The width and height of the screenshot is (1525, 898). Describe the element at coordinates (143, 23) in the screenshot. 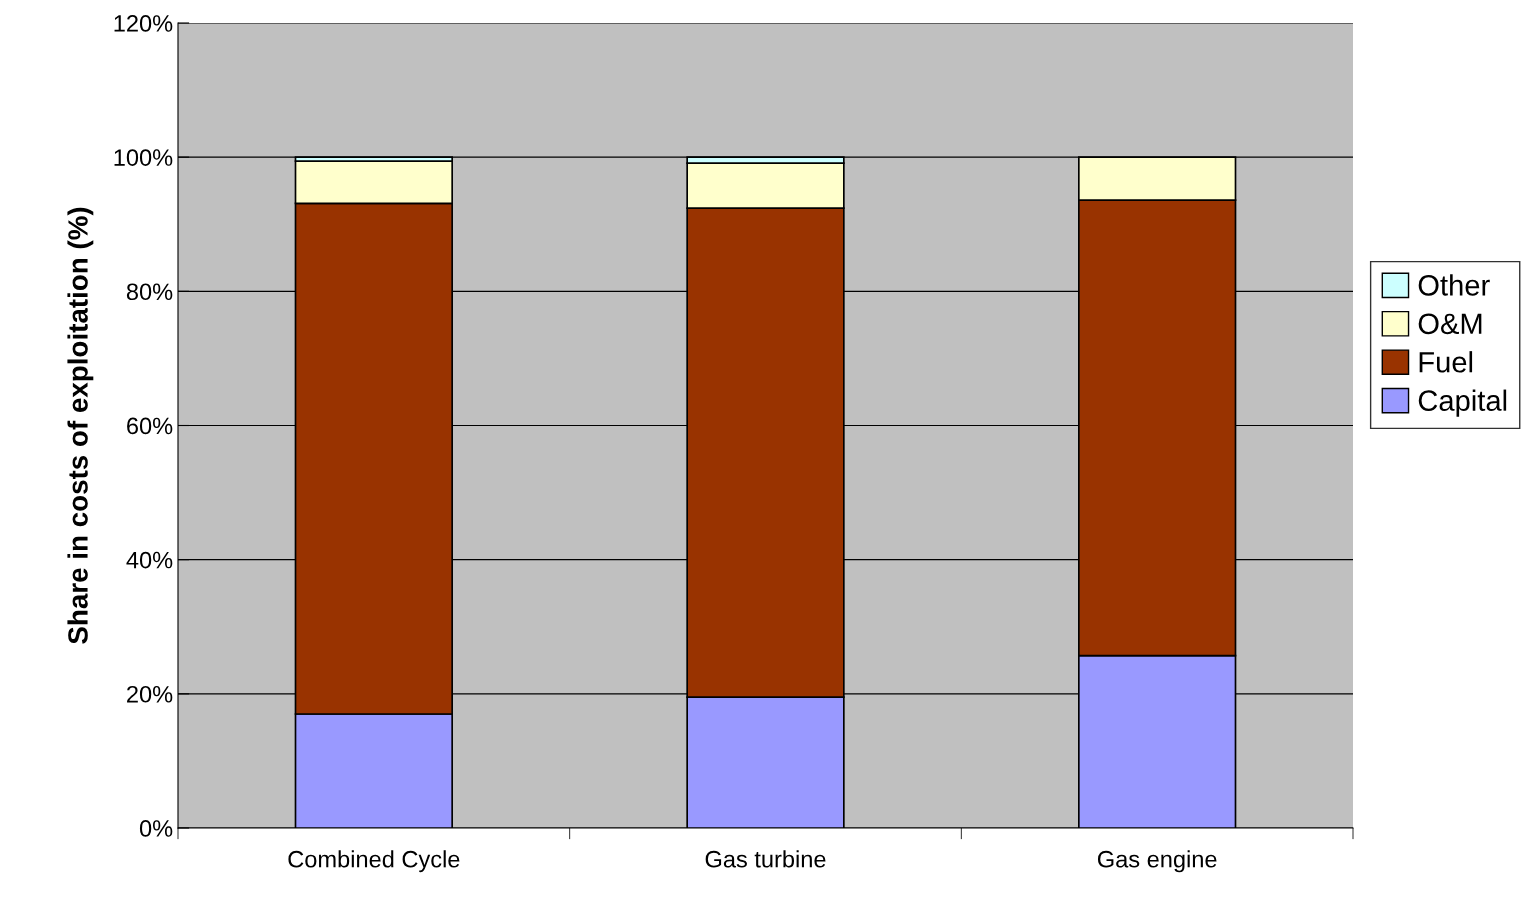

I see `y-tick-label: 120%` at that location.